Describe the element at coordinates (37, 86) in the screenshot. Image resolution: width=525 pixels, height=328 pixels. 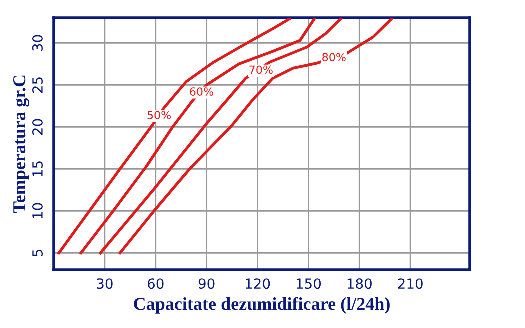
I see `y-tick-label: 25` at that location.